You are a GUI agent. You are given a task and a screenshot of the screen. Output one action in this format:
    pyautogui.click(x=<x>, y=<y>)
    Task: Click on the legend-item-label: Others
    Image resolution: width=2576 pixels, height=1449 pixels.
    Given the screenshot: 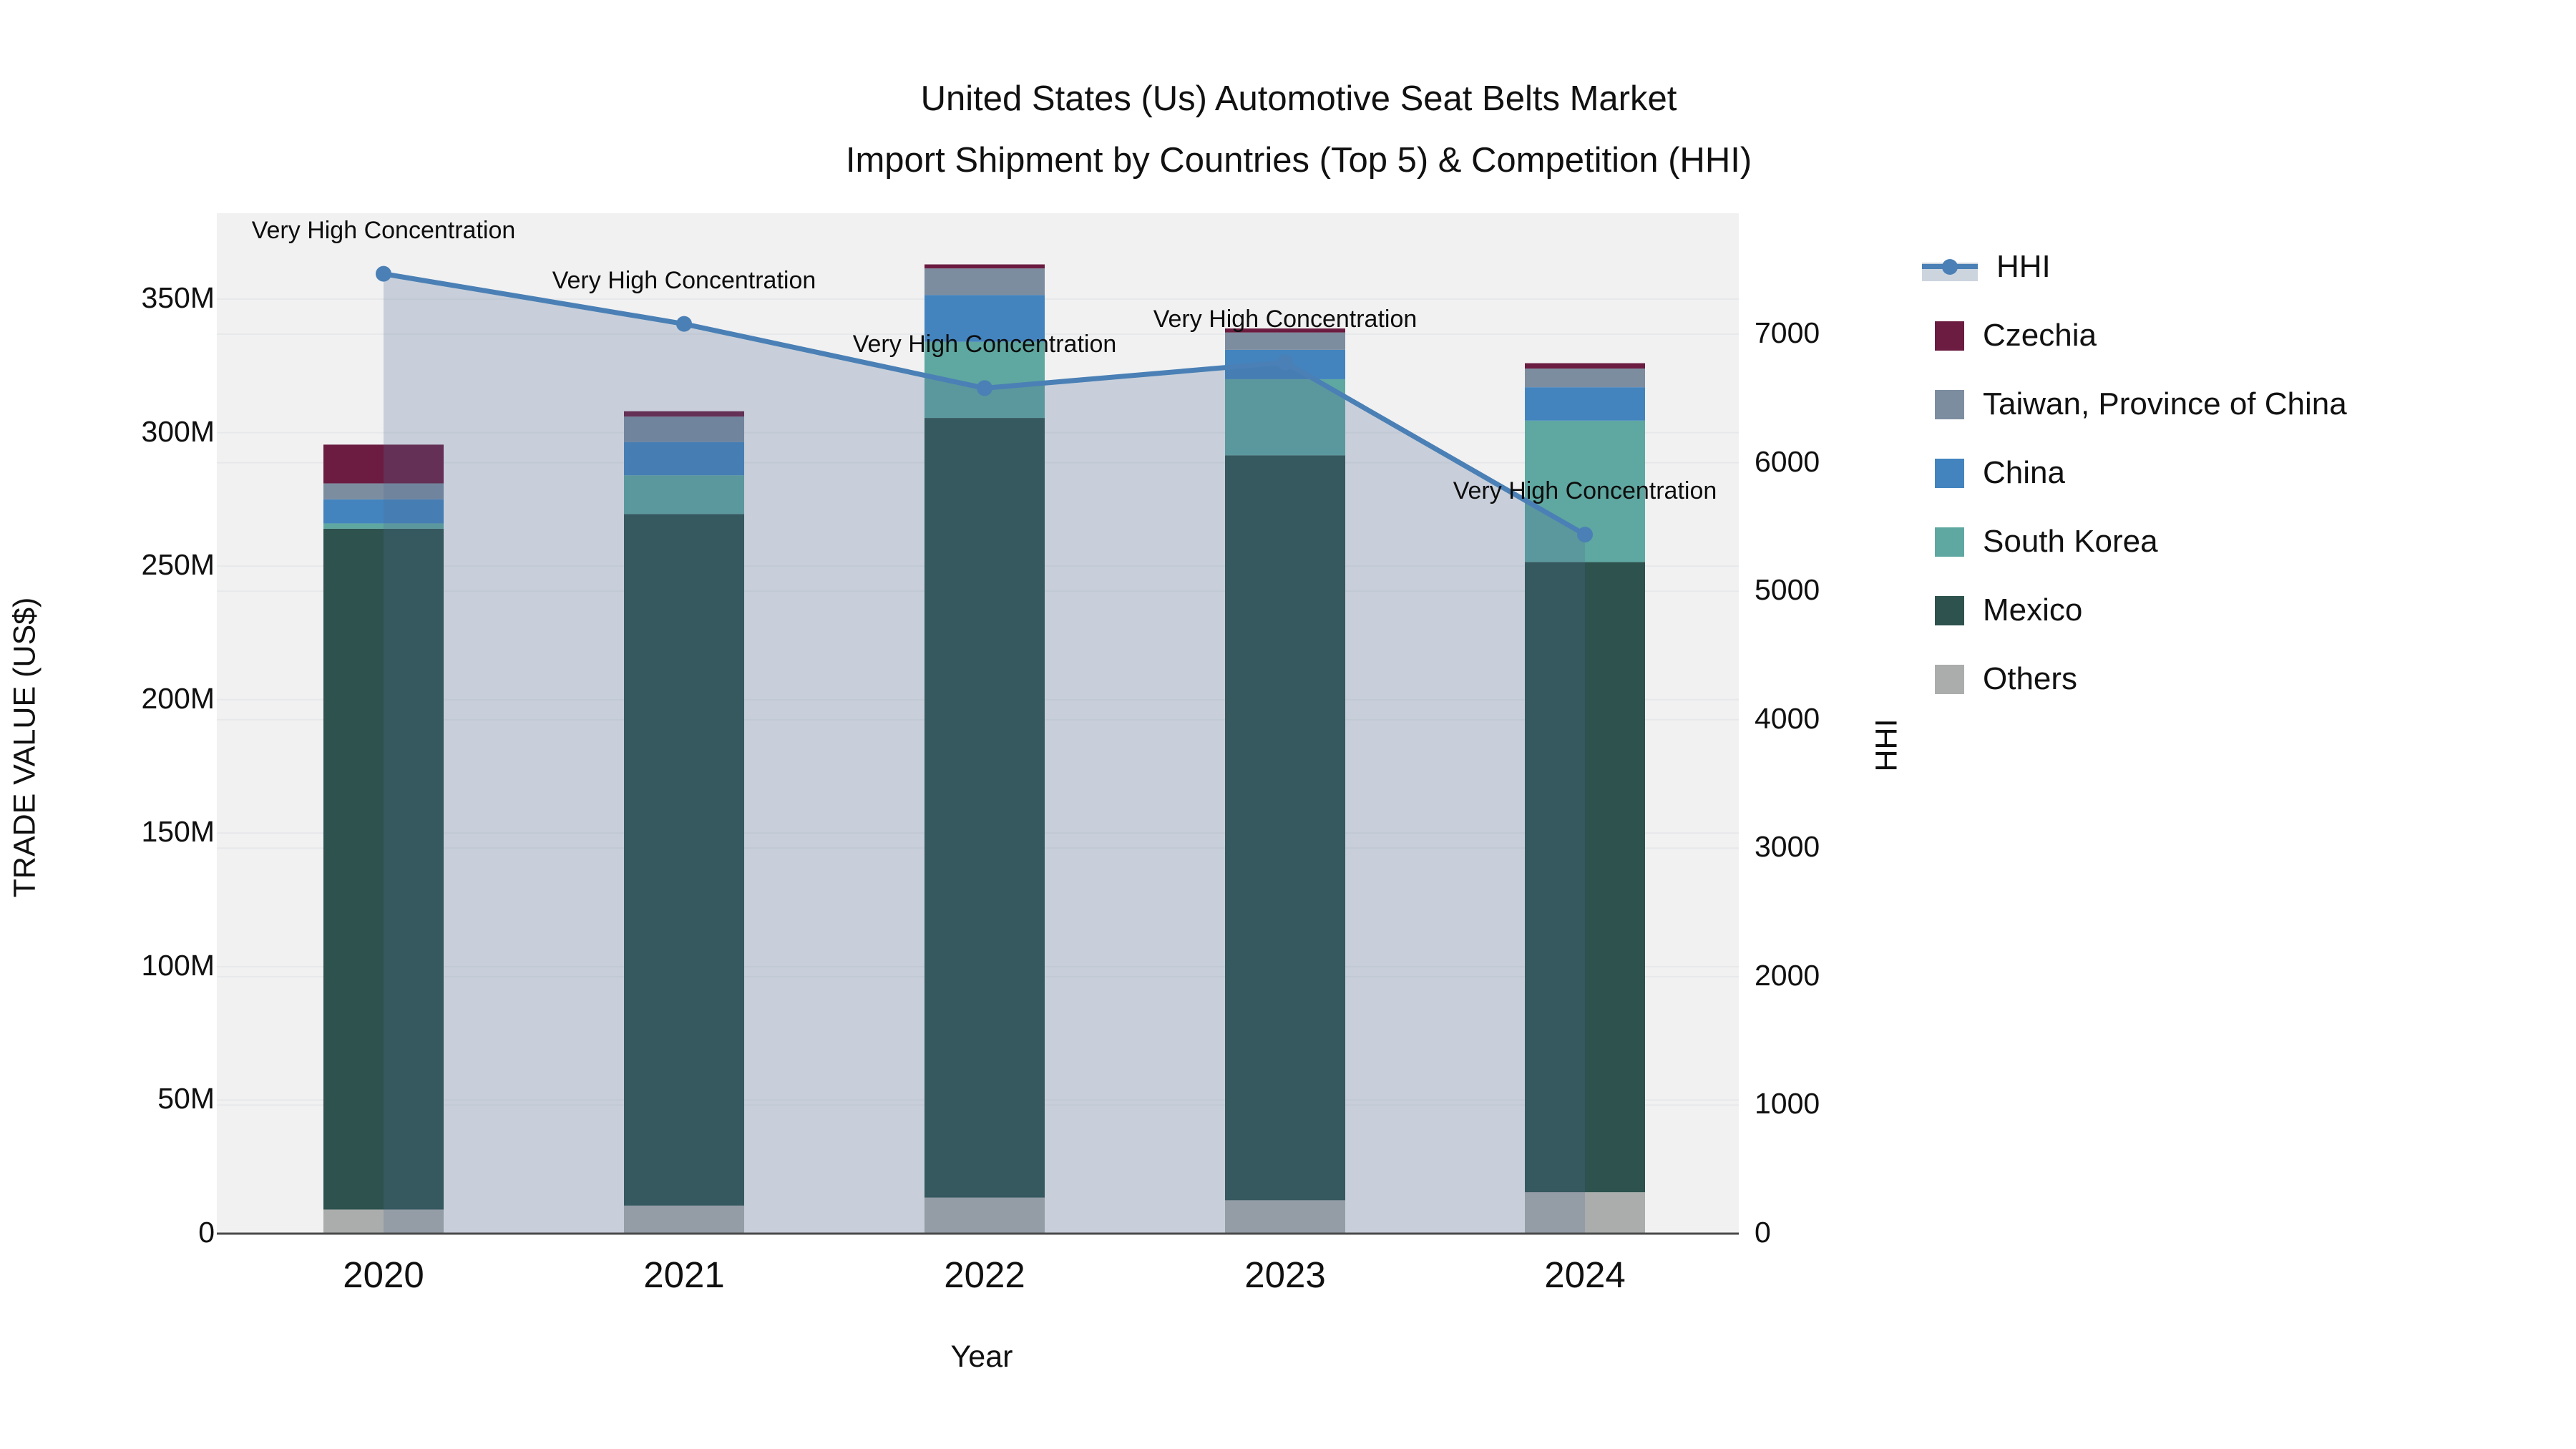 What is the action you would take?
    pyautogui.click(x=2030, y=678)
    